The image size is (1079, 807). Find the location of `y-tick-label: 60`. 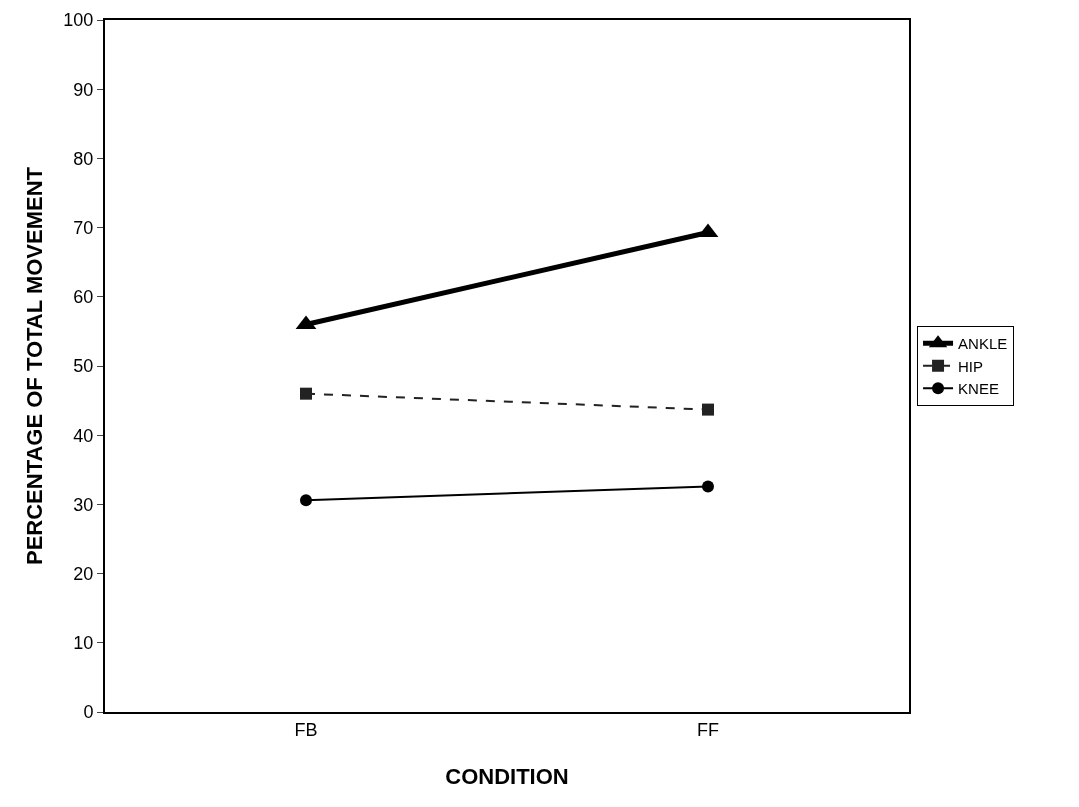

y-tick-label: 60 is located at coordinates (83, 297).